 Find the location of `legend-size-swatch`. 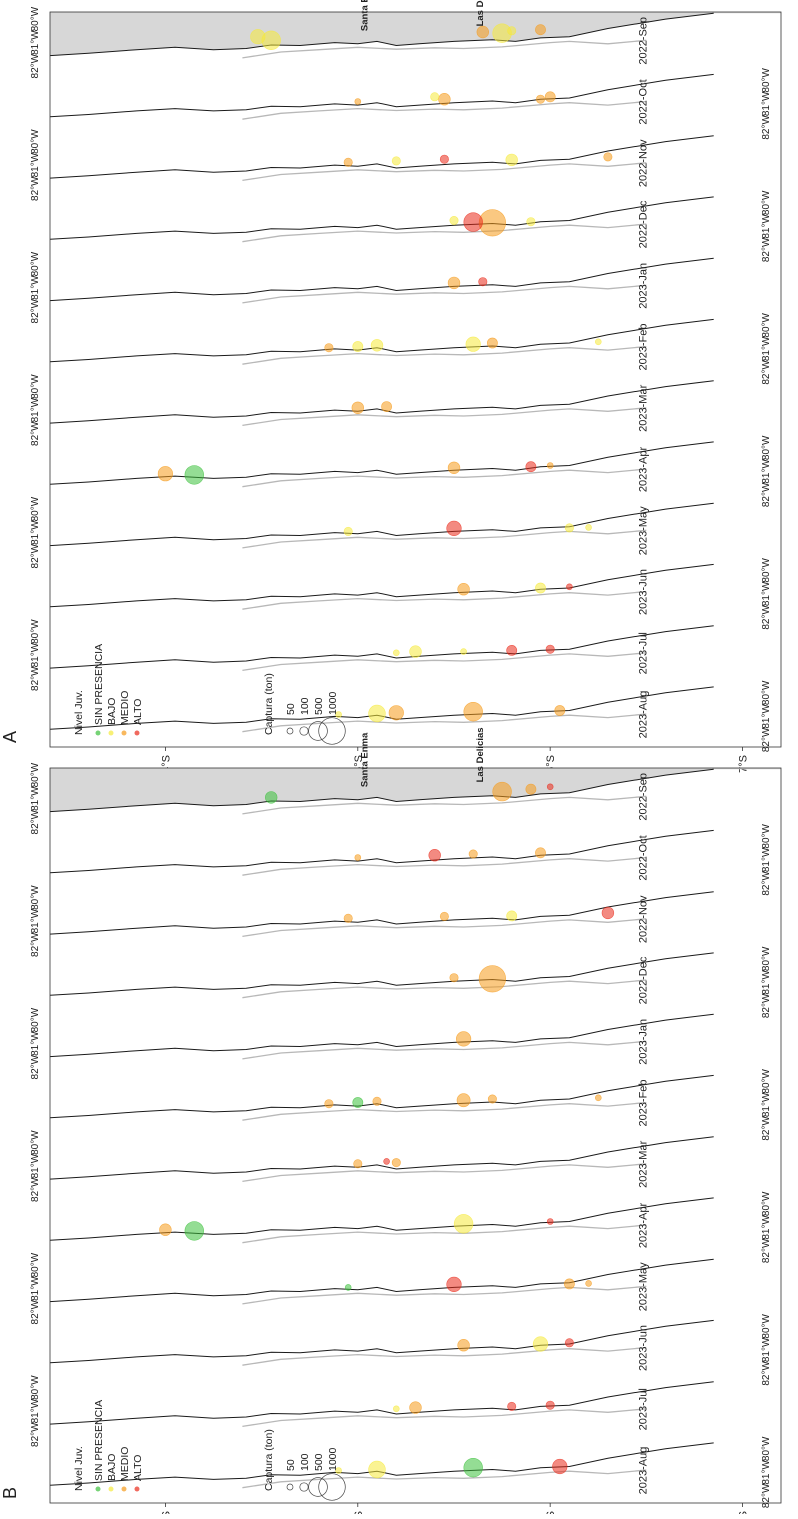

legend-size-swatch is located at coordinates (290, 1487).